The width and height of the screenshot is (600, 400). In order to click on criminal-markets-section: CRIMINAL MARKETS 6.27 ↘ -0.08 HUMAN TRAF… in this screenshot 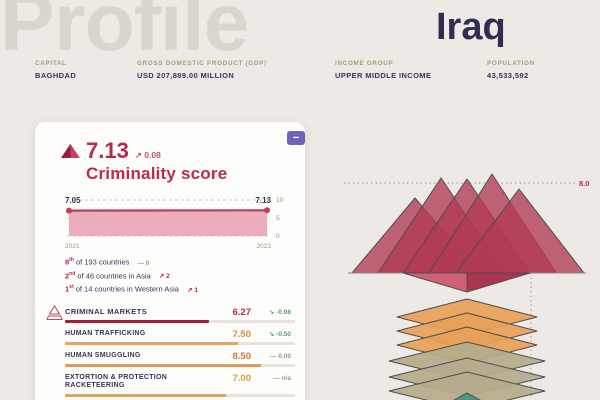, I will do `click(170, 352)`.